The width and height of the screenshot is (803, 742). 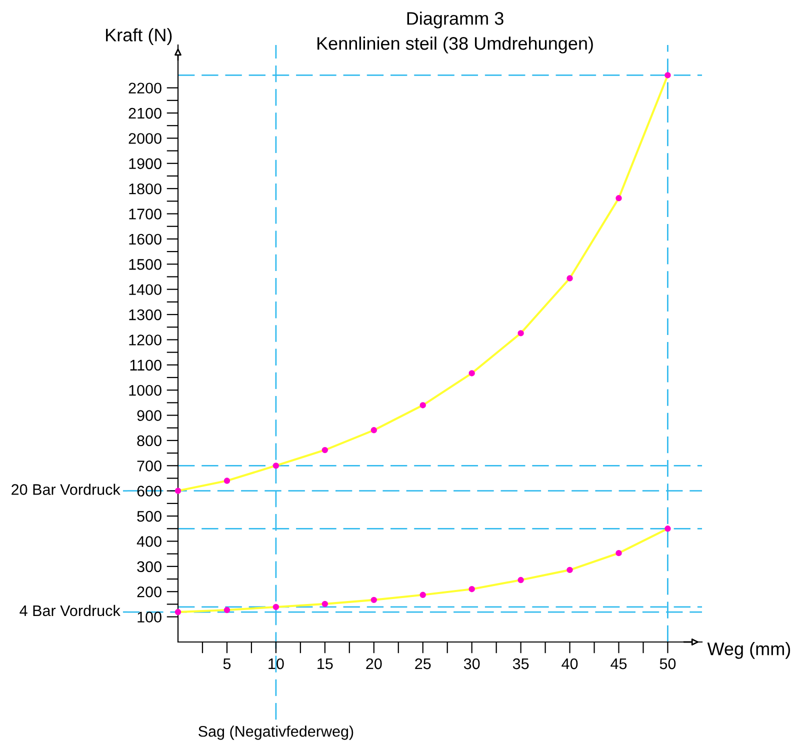 I want to click on x-axis-title: Weg (mm), so click(x=748, y=650).